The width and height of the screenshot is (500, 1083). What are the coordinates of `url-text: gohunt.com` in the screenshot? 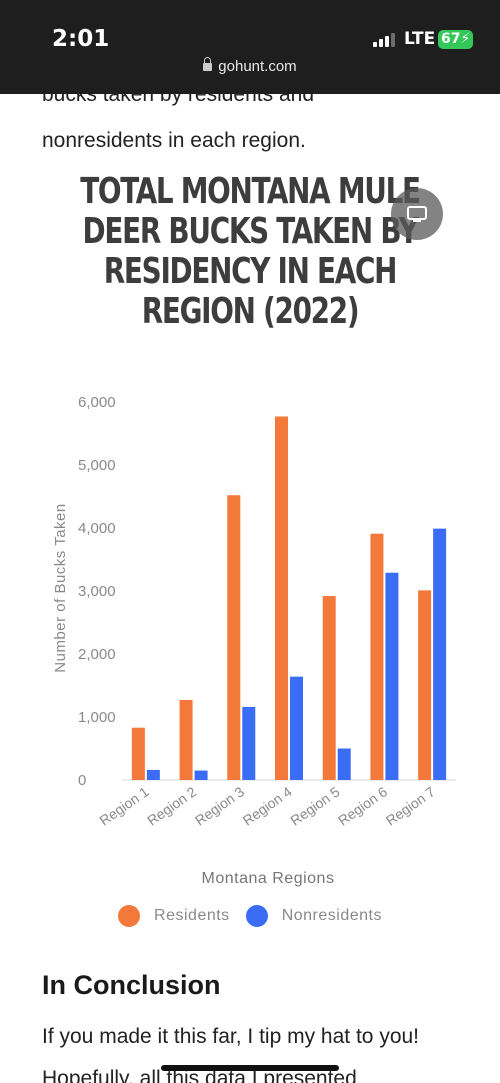 It's located at (257, 66).